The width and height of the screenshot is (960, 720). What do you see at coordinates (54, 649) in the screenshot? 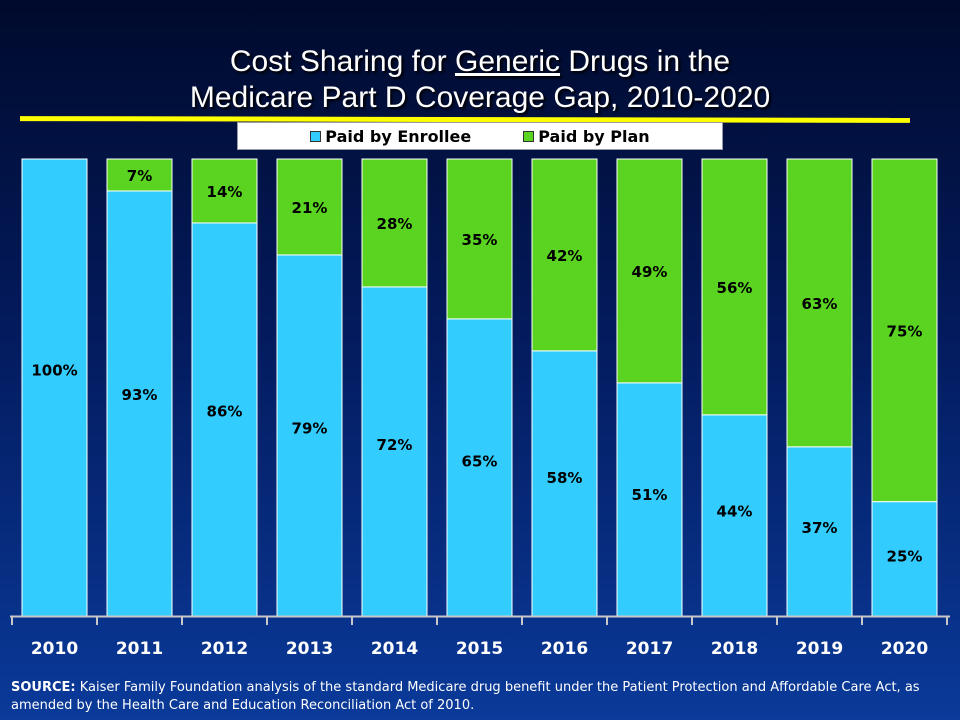
I see `x-tick-label-2010: 2010` at bounding box center [54, 649].